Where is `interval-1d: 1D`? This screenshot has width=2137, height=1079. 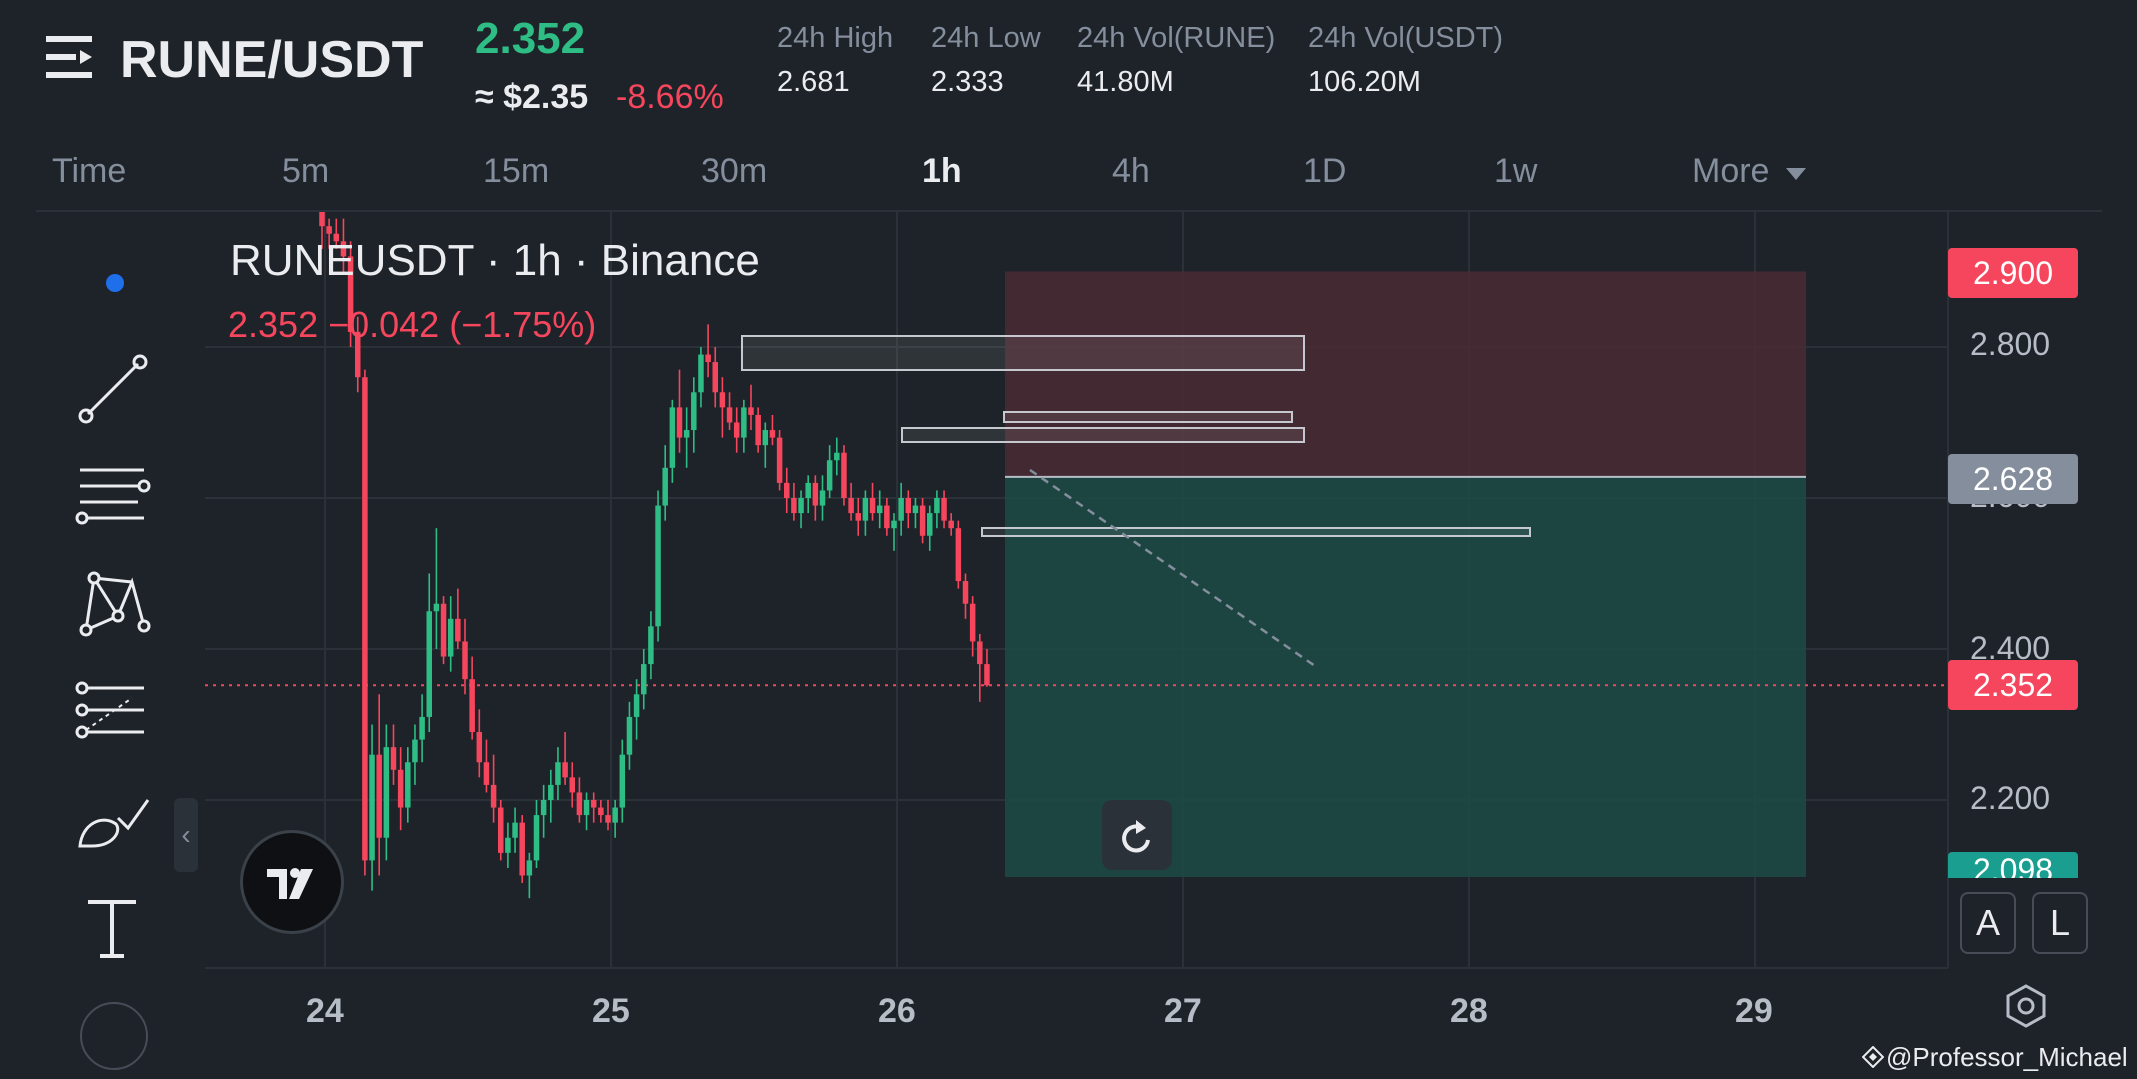
interval-1d: 1D is located at coordinates (1325, 171).